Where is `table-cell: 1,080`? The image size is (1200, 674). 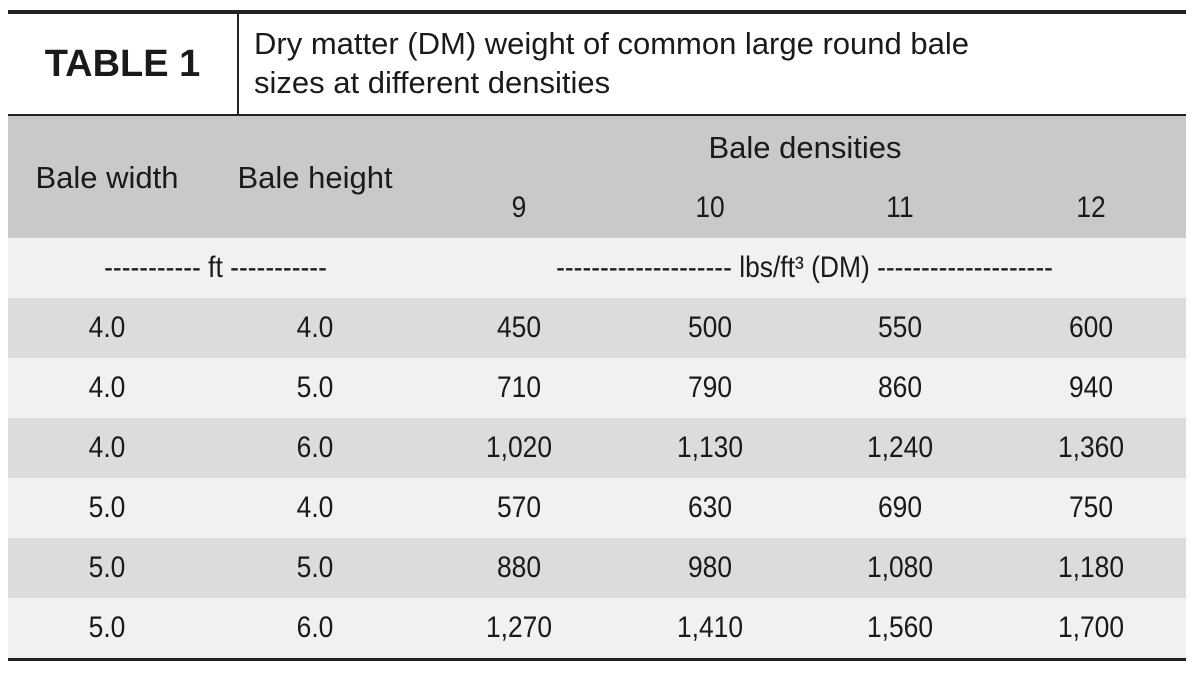 table-cell: 1,080 is located at coordinates (900, 567).